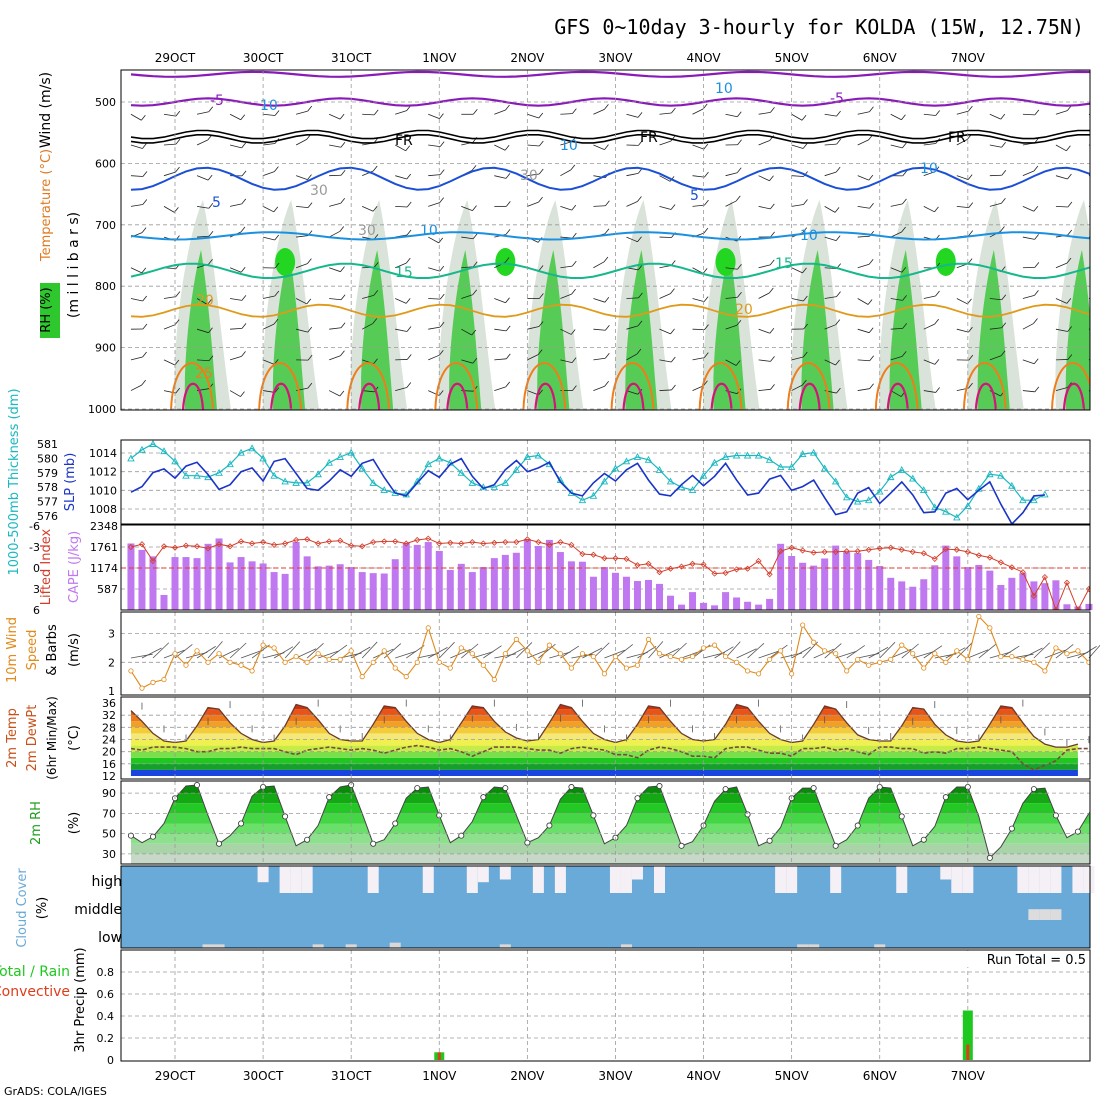 The image size is (1100, 1100). What do you see at coordinates (47, 502) in the screenshot?
I see `thickness-tick: 577` at bounding box center [47, 502].